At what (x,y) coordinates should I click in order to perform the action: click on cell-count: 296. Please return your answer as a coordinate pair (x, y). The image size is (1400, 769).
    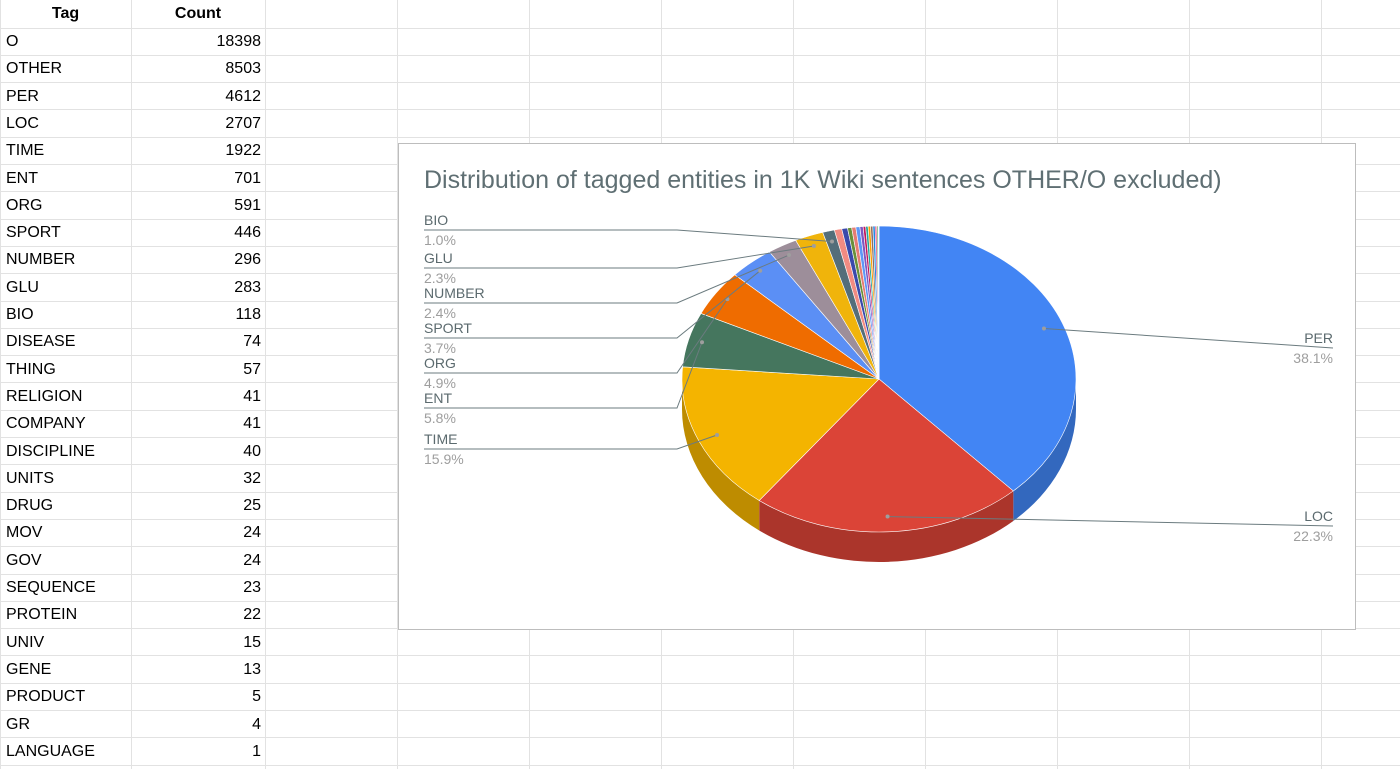
    Looking at the image, I should click on (247, 260).